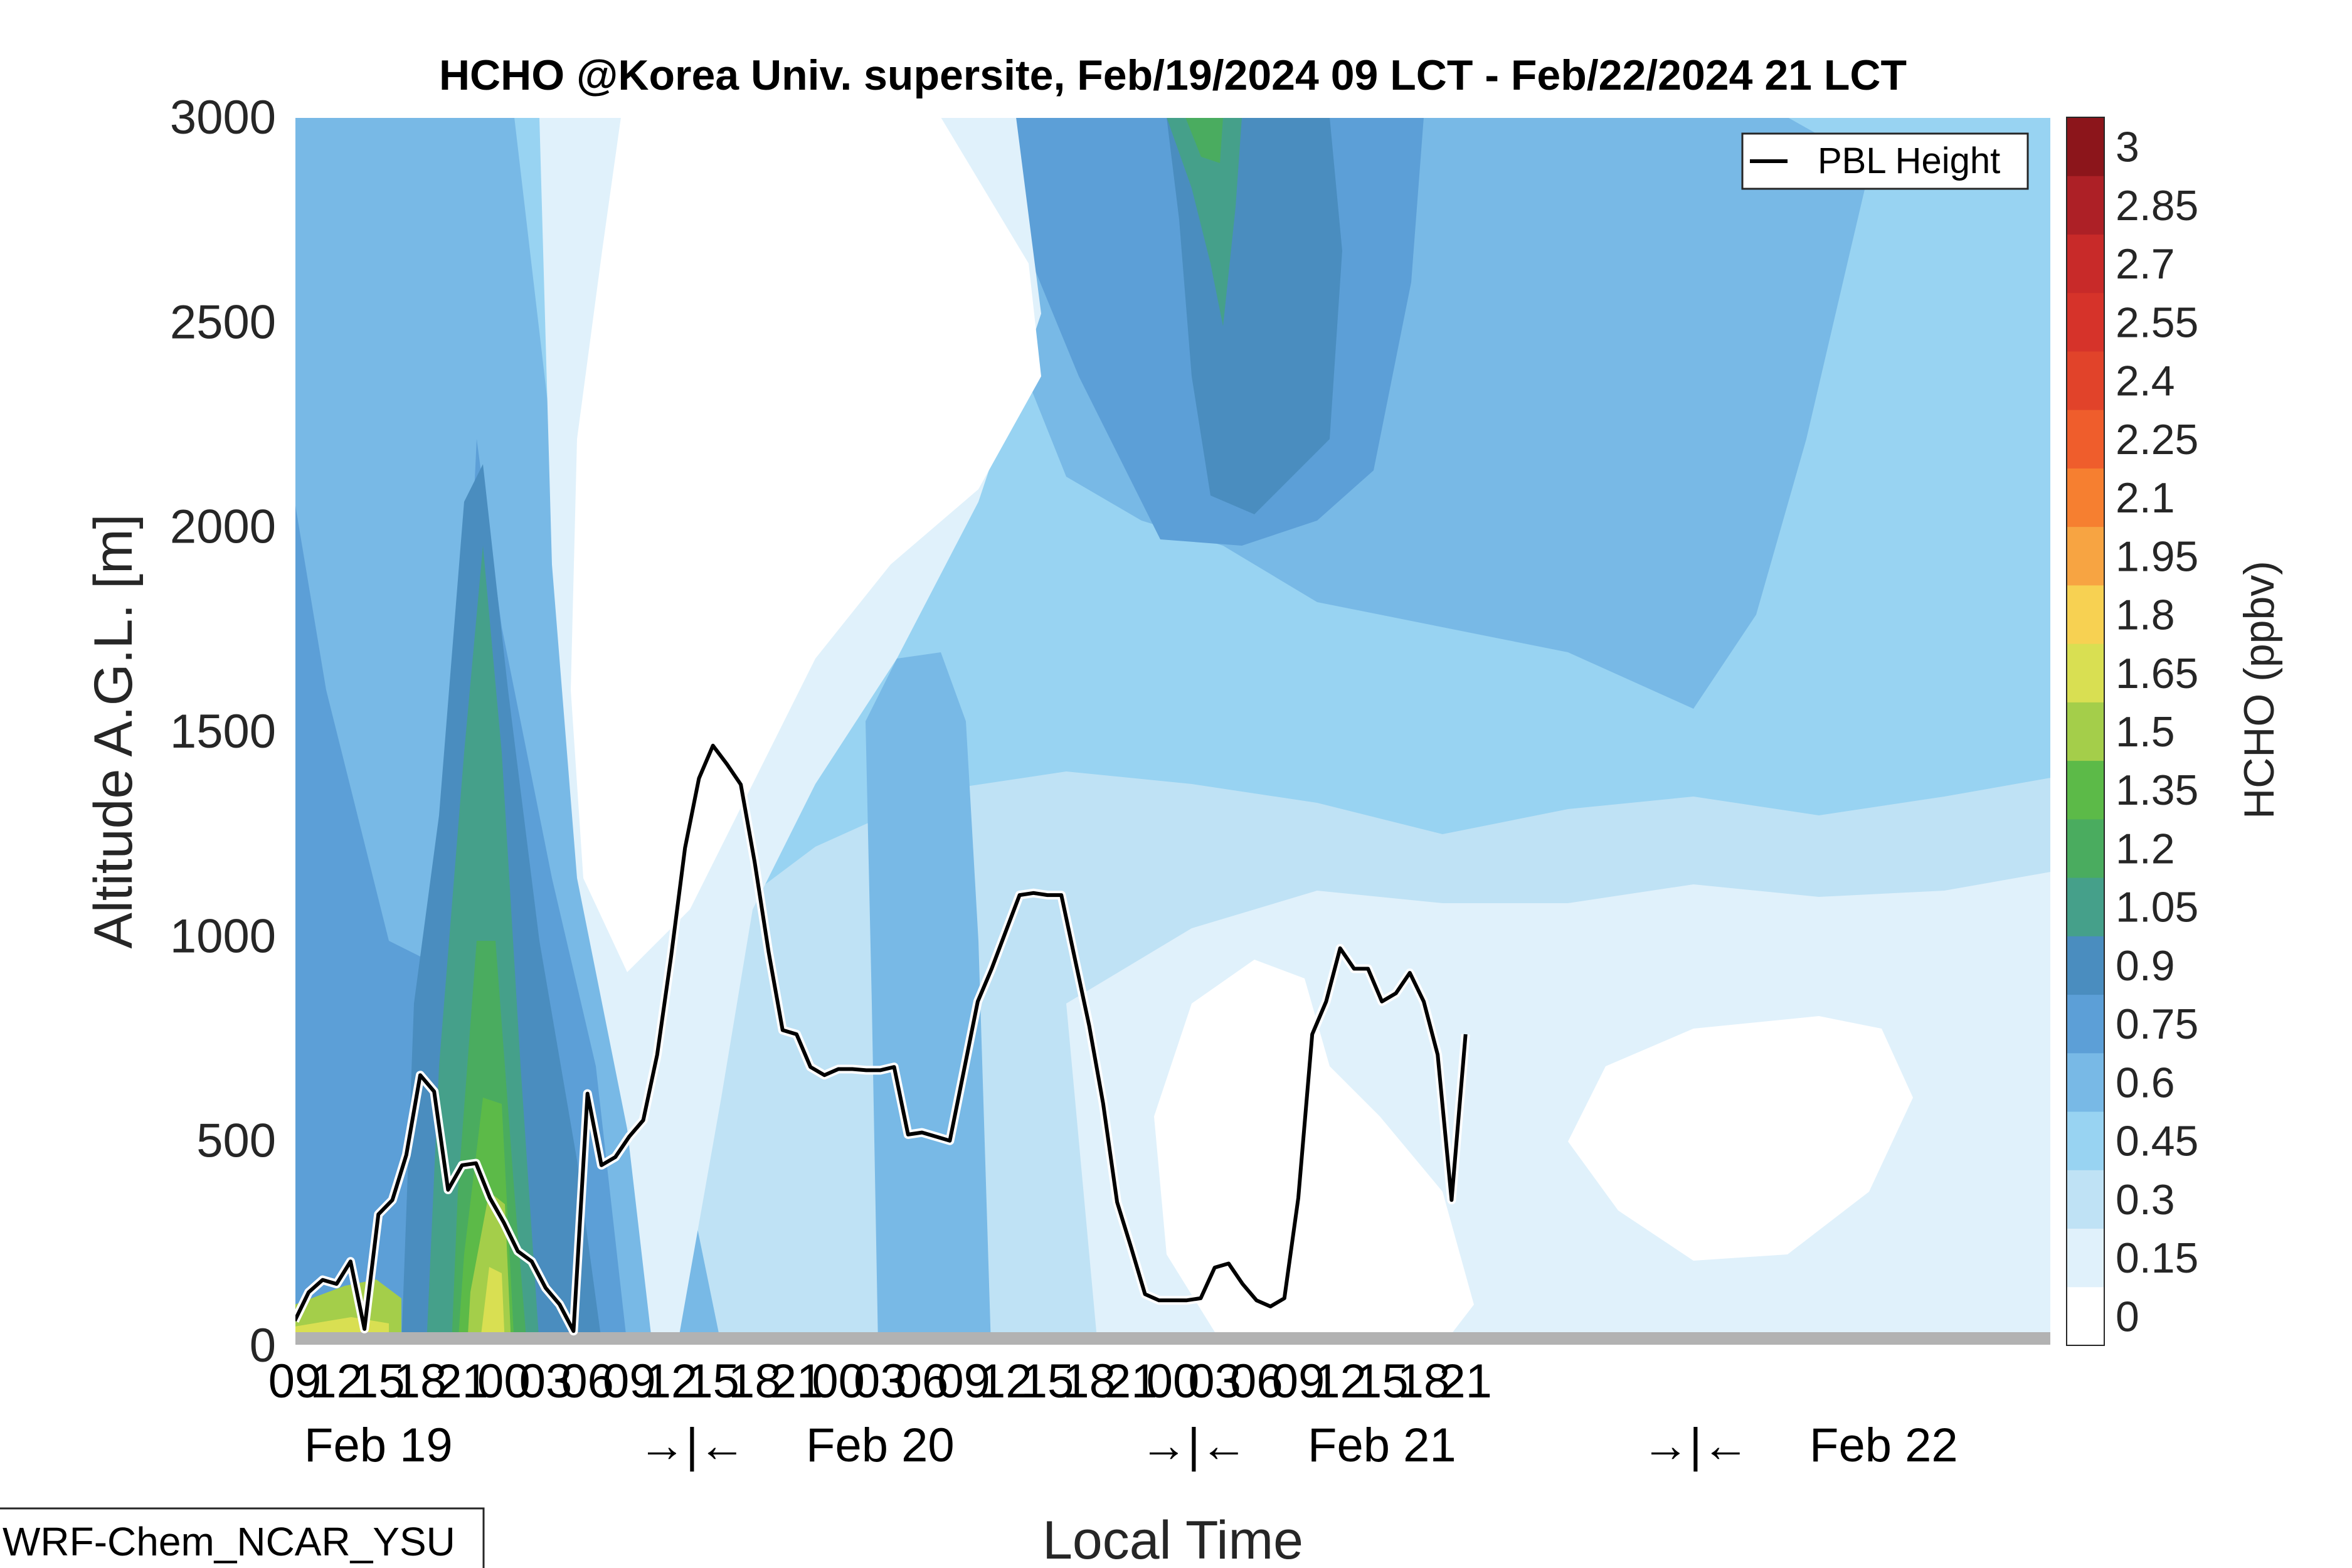  Describe the element at coordinates (2157, 322) in the screenshot. I see `colorbar-tick-label: 2.55` at that location.